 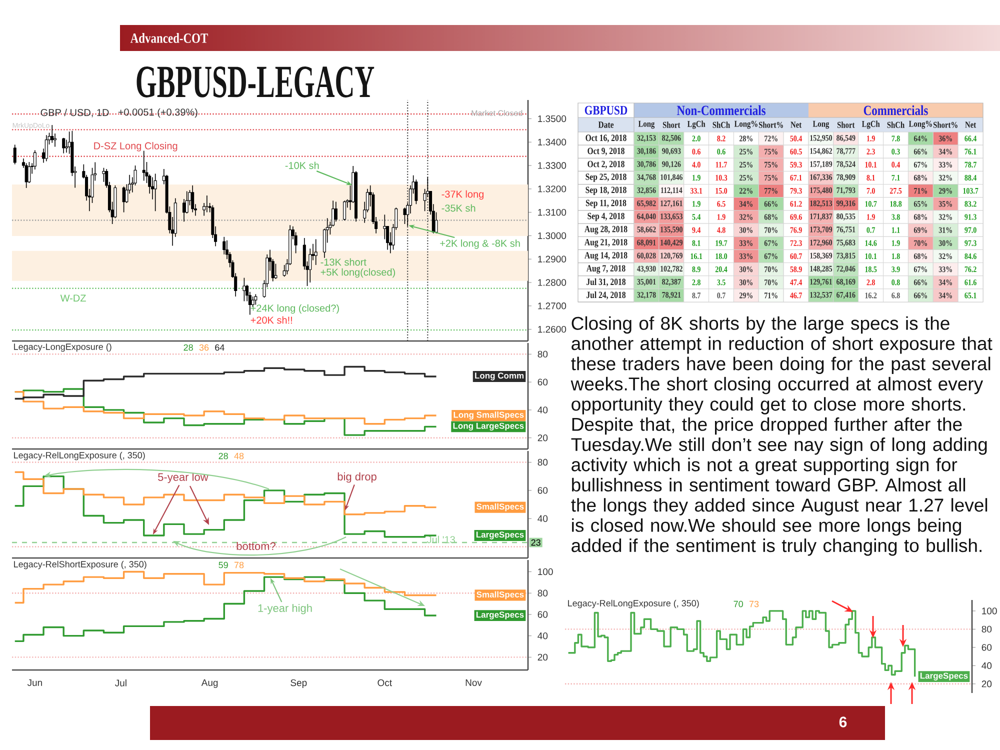 What do you see at coordinates (796, 283) in the screenshot?
I see `data-label: 47.4` at bounding box center [796, 283].